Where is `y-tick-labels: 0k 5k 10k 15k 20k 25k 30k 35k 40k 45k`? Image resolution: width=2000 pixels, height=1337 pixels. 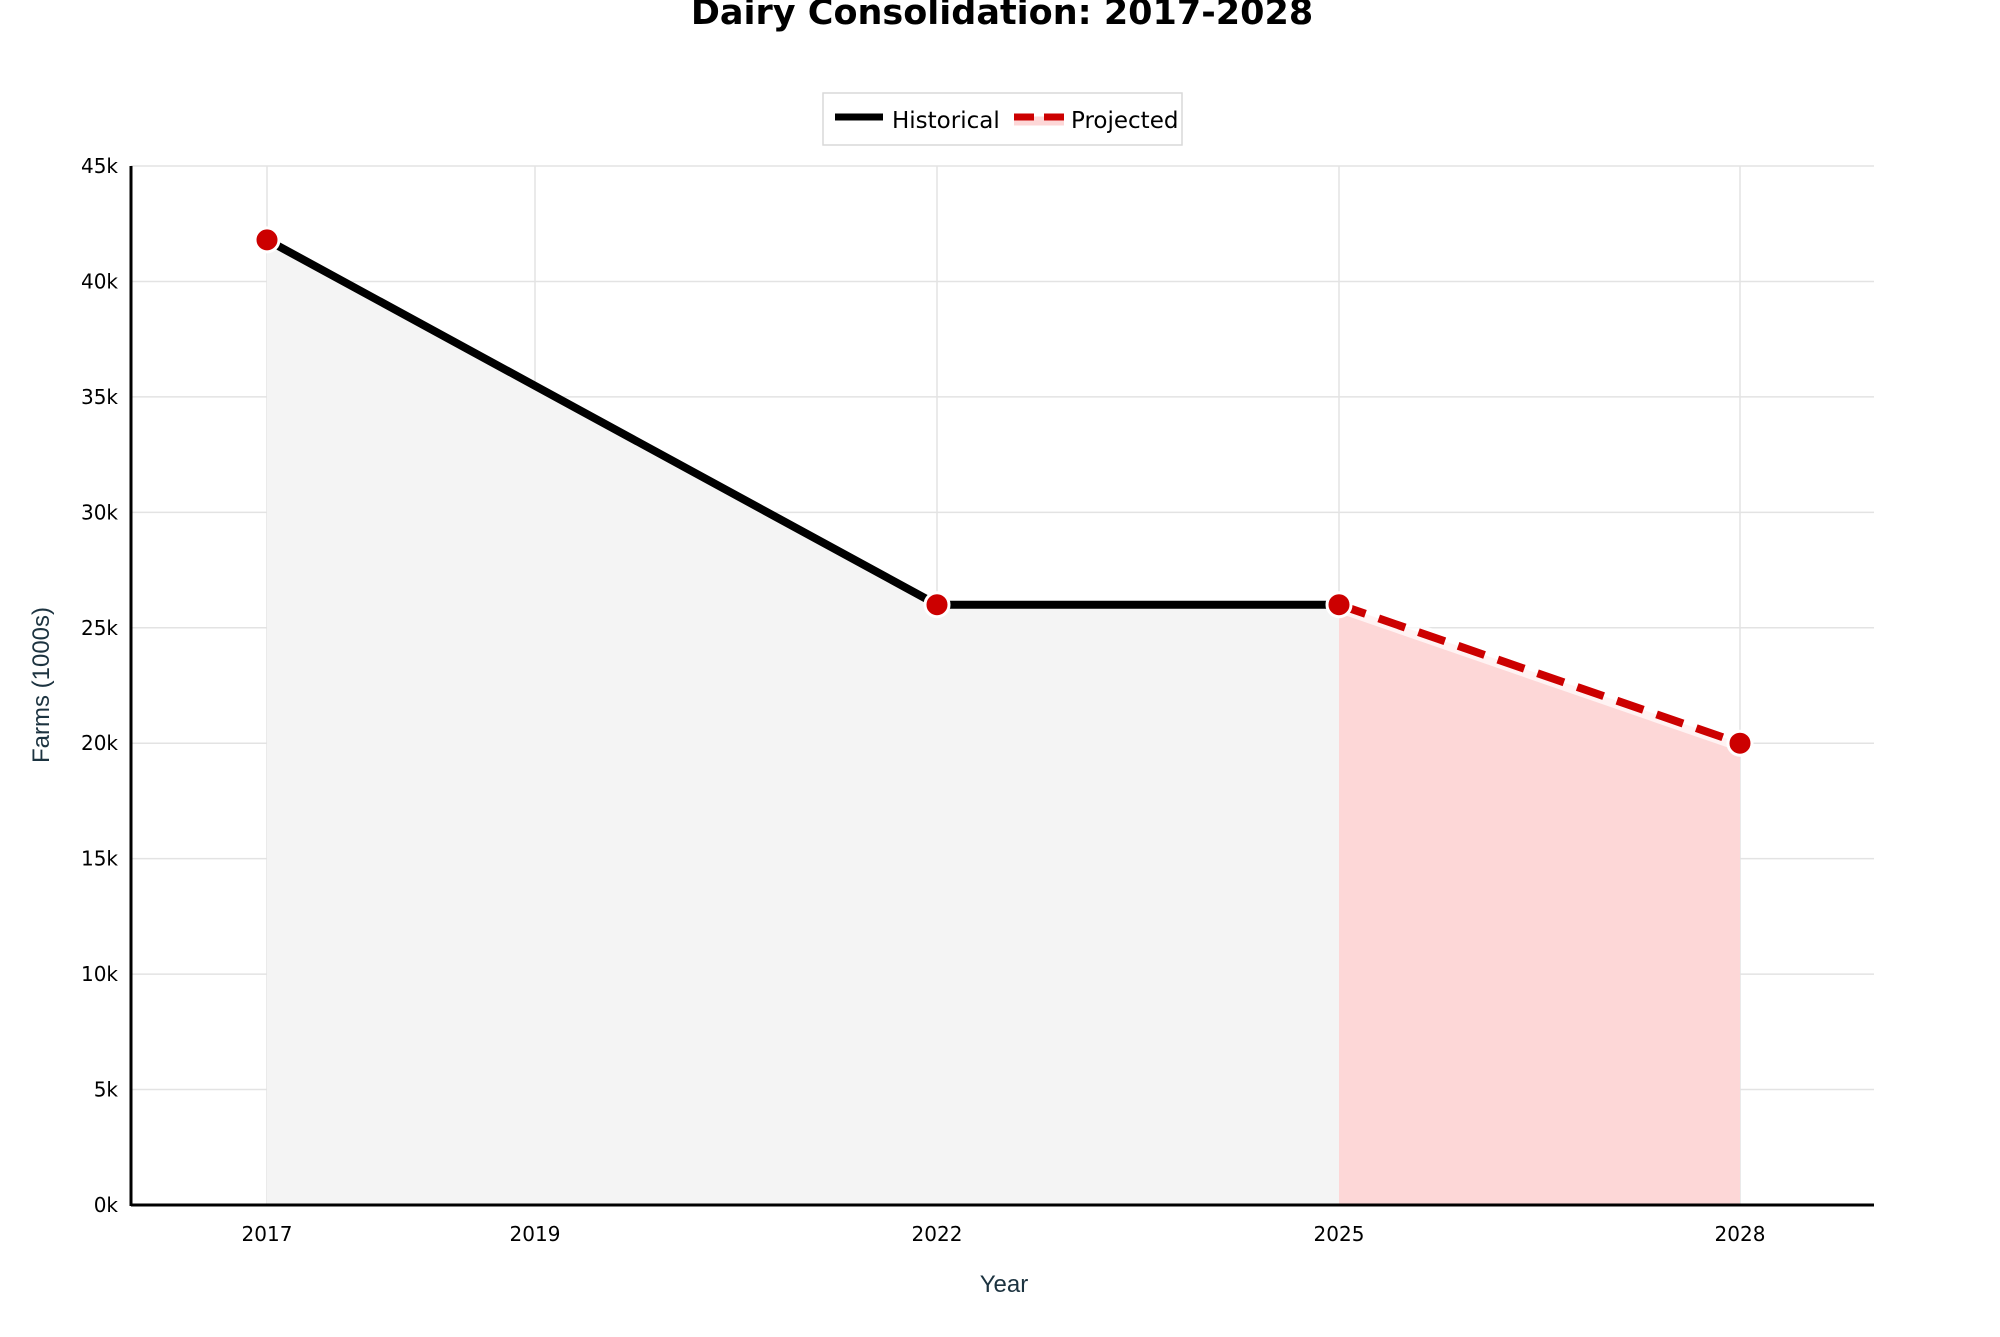 y-tick-labels: 0k 5k 10k 15k 20k 25k 30k 35k 40k 45k is located at coordinates (99, 685).